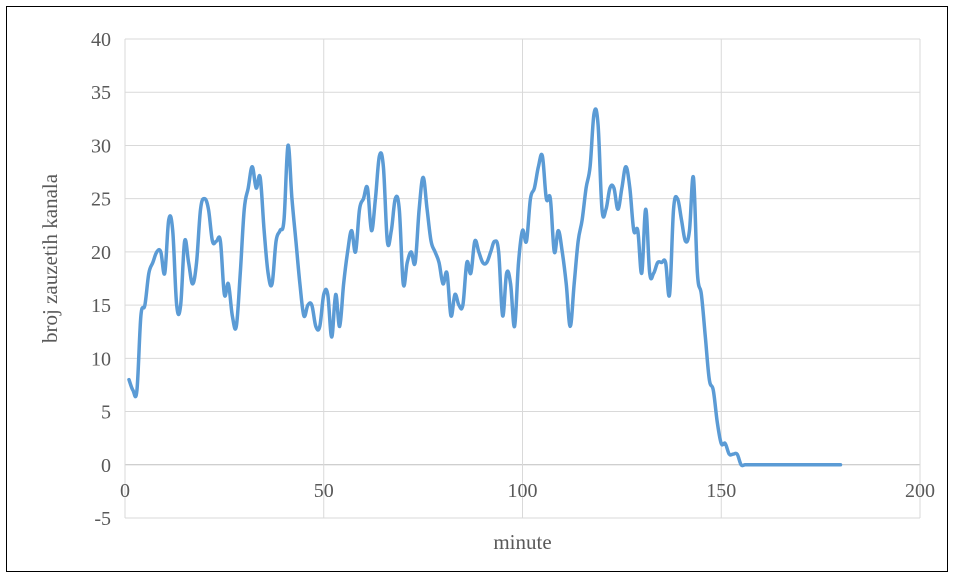 The image size is (956, 580). Describe the element at coordinates (522, 542) in the screenshot. I see `x-axis-title: minute` at that location.